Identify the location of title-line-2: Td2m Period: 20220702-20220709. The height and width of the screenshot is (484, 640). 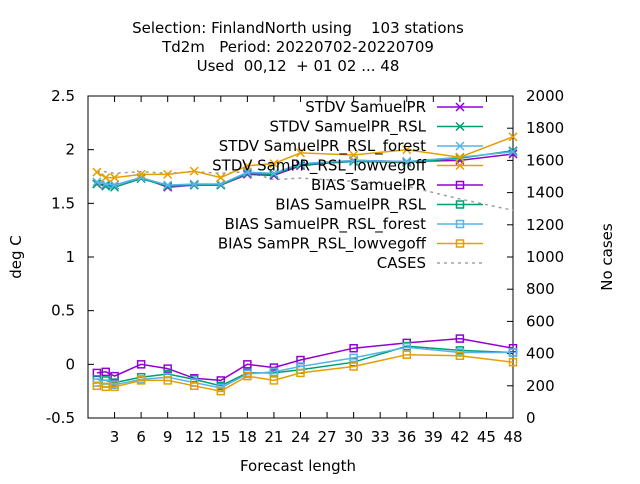
(297, 47).